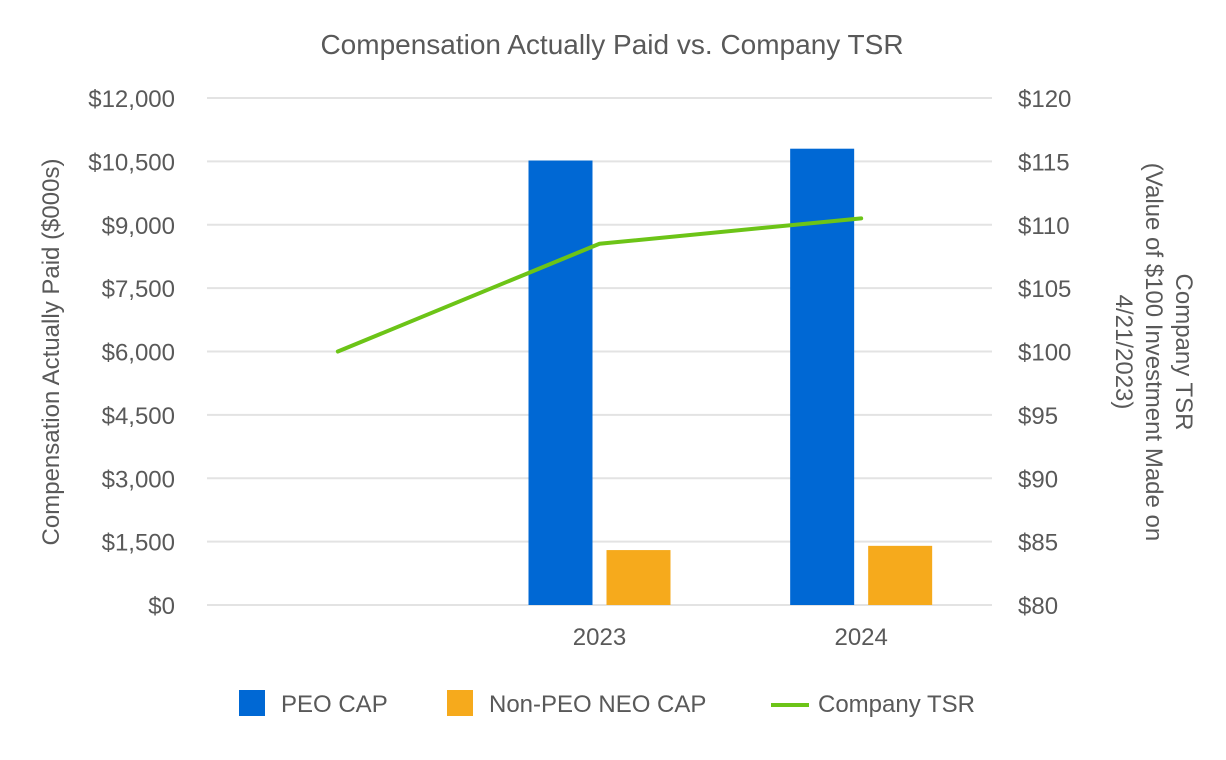  What do you see at coordinates (1044, 99) in the screenshot?
I see `right-tick-label: $120` at bounding box center [1044, 99].